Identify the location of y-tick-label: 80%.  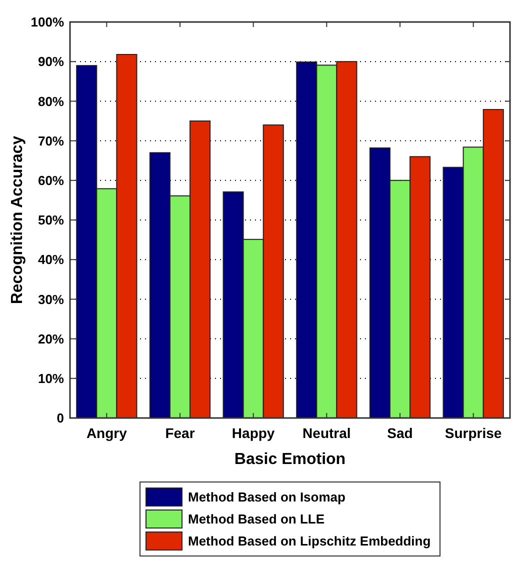
(51, 101).